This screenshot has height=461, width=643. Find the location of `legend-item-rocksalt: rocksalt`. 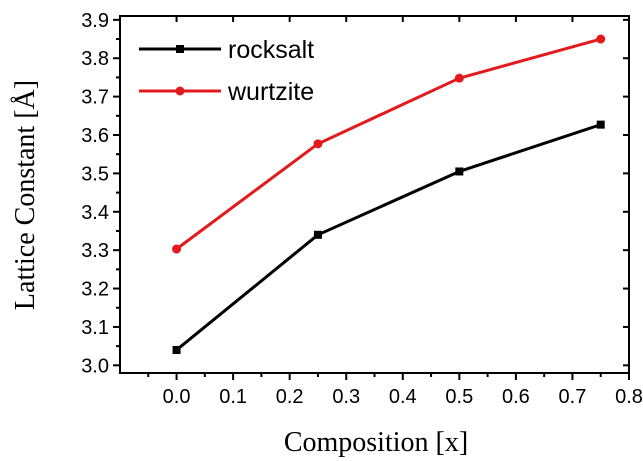

legend-item-rocksalt: rocksalt is located at coordinates (226, 50).